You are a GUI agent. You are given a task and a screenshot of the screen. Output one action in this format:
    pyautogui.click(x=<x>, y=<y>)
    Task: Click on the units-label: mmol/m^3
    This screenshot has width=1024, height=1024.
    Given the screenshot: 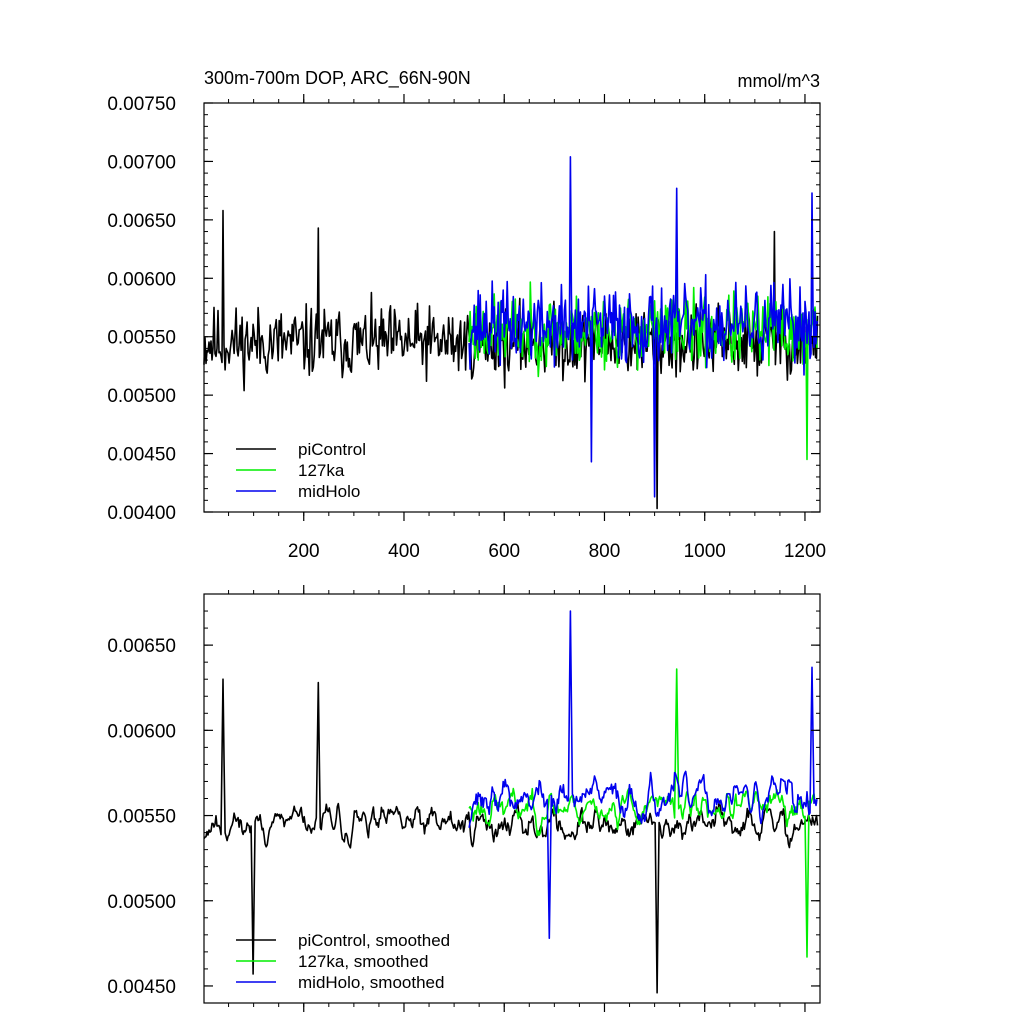 What is the action you would take?
    pyautogui.click(x=779, y=81)
    